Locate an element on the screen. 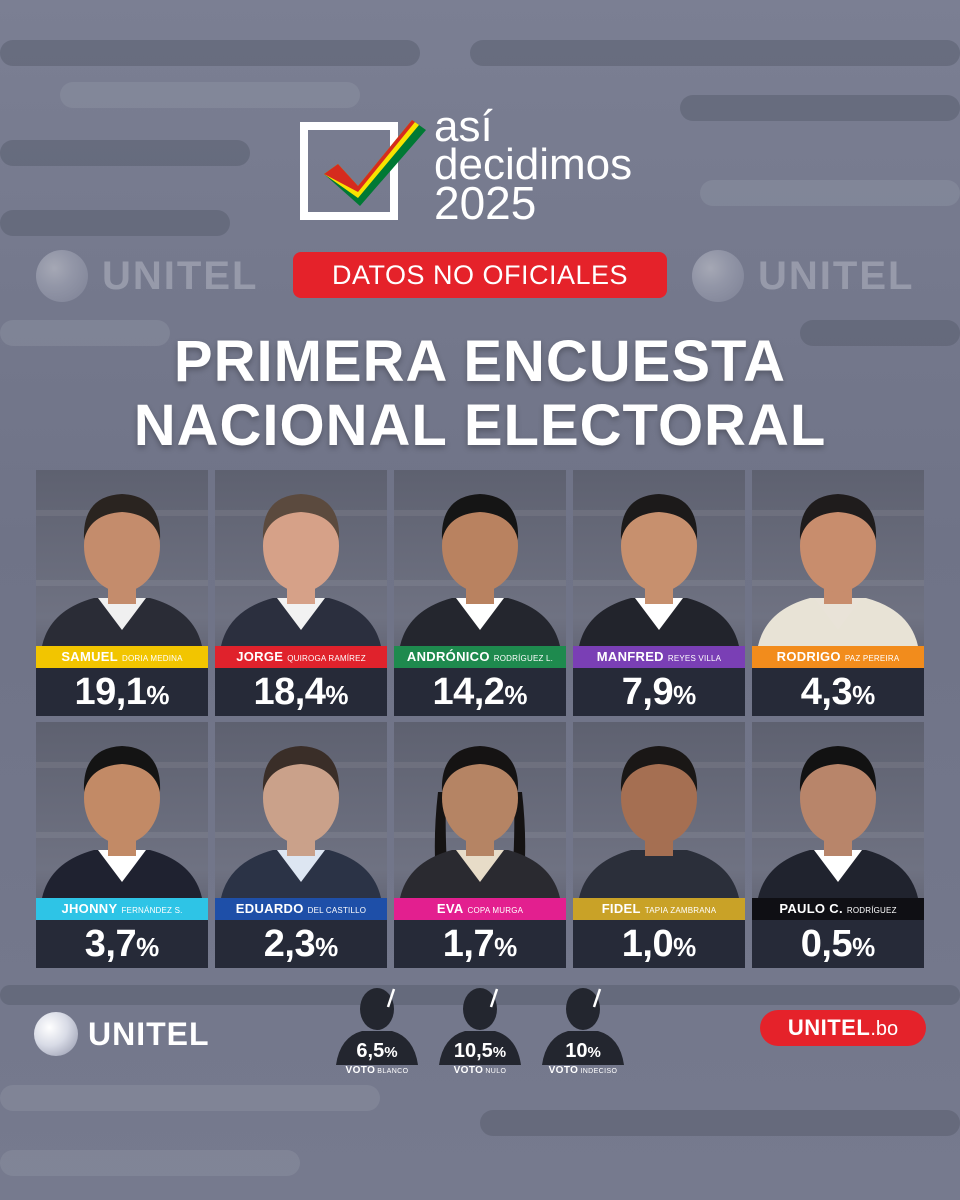  candidate-last-name: COPA MURGA is located at coordinates (495, 910).